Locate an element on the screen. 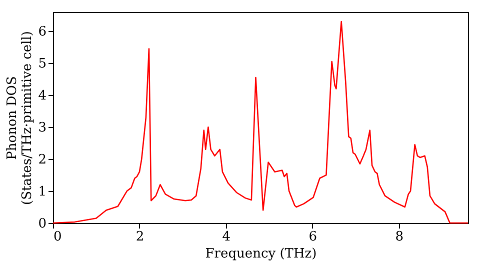  y-tick-label: 5 is located at coordinates (42, 64).